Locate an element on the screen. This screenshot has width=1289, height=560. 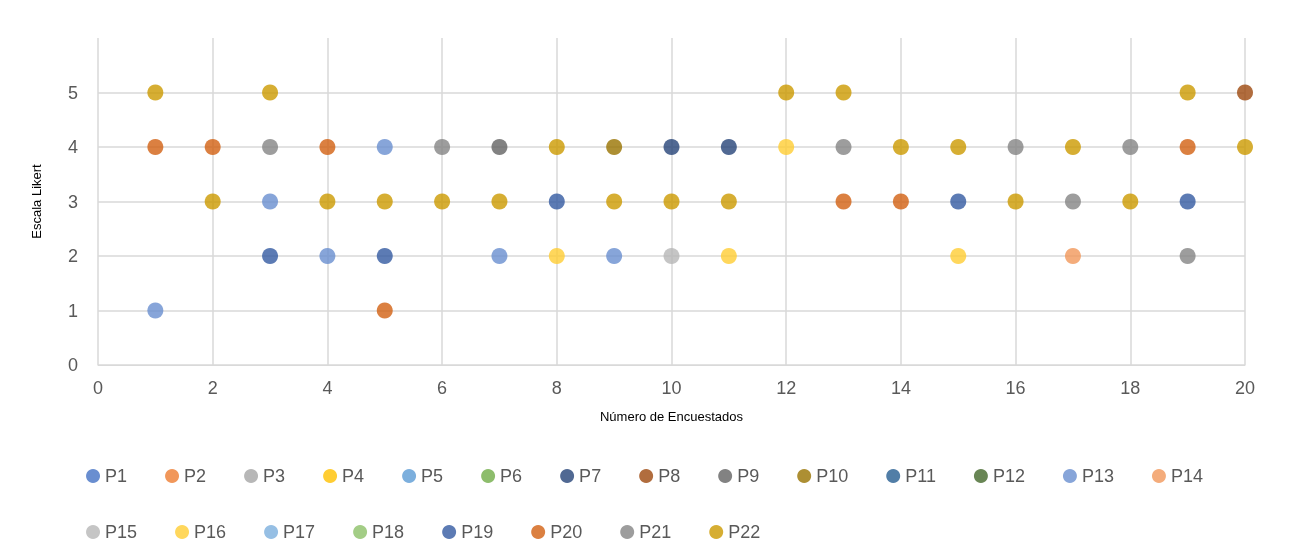
legend-label: P16 is located at coordinates (210, 532).